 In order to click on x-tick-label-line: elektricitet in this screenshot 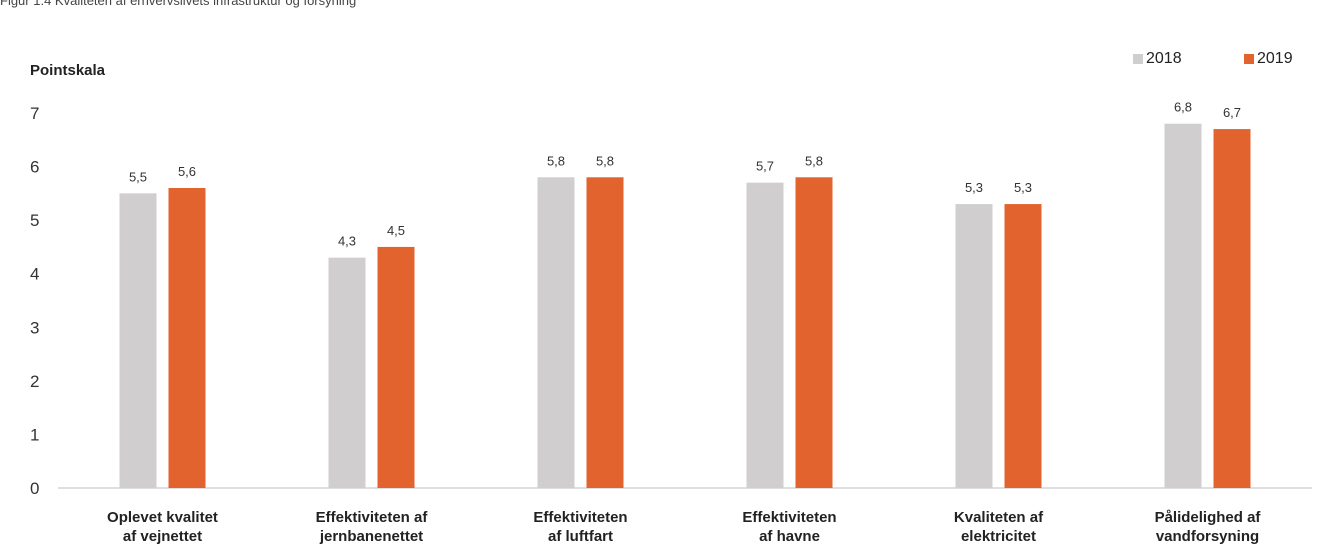, I will do `click(998, 536)`.